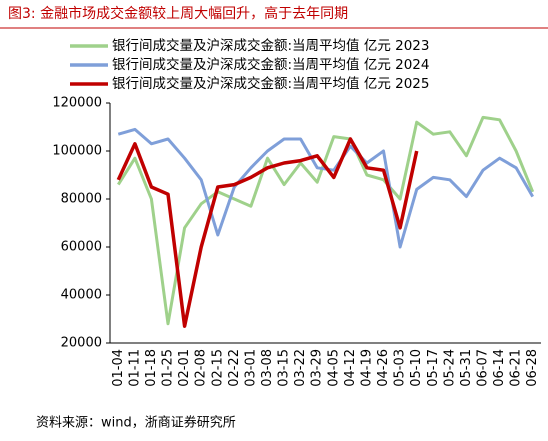 This screenshot has width=548, height=441. I want to click on x-tick-label: 05-24, so click(449, 368).